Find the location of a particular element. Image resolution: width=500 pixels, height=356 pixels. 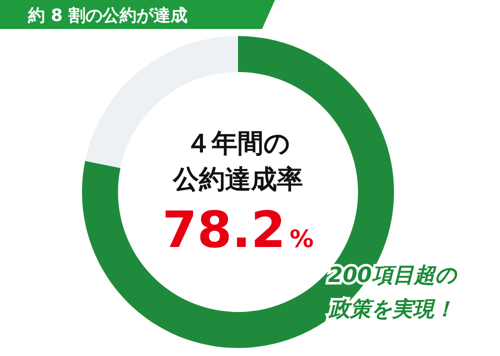

text: 公約達成率 is located at coordinates (237, 180).